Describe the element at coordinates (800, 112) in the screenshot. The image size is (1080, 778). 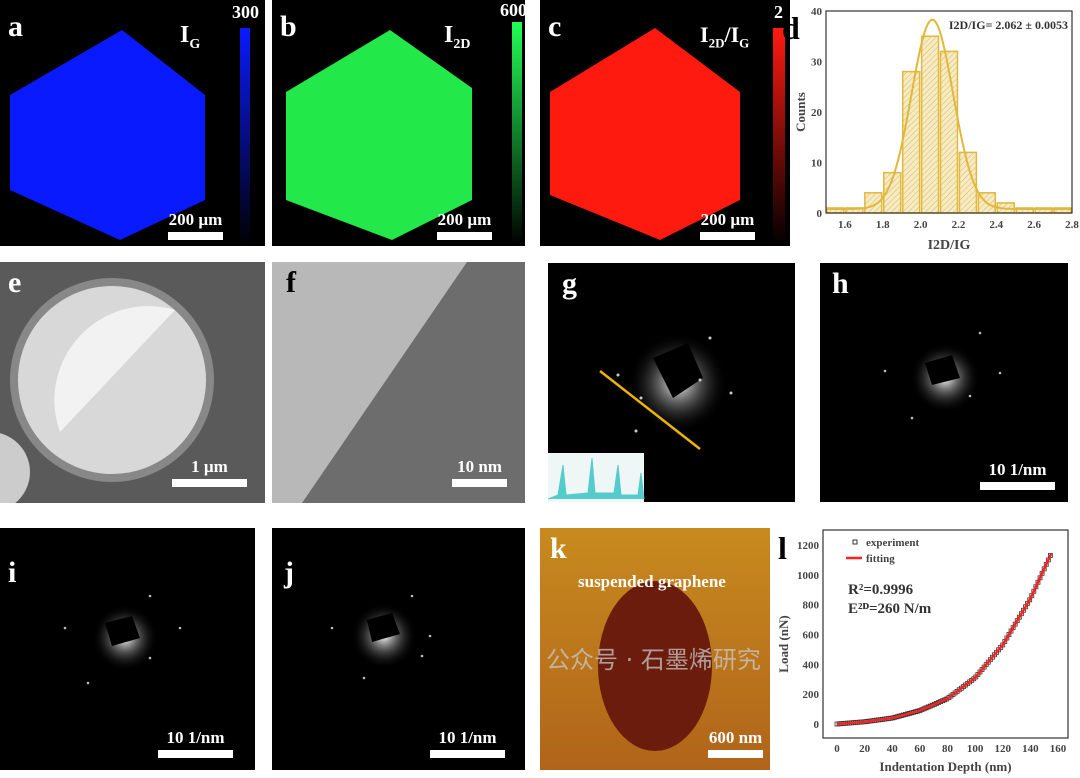
I see `y-axis-label: Counts` at that location.